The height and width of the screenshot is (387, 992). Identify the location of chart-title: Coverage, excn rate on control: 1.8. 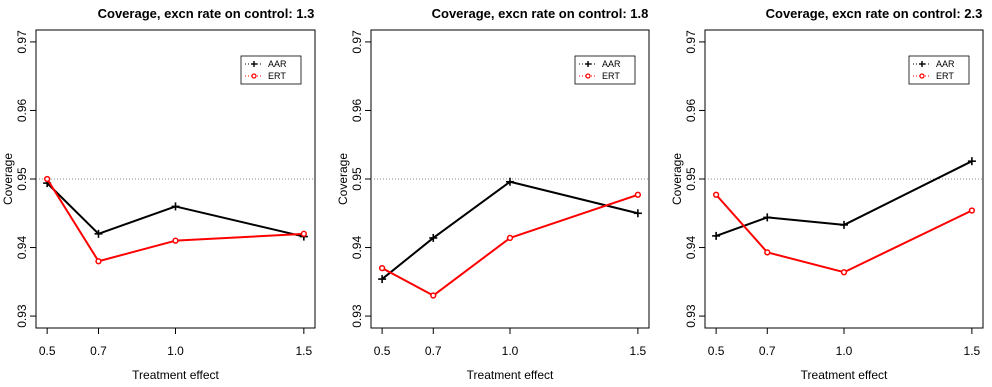
(540, 13).